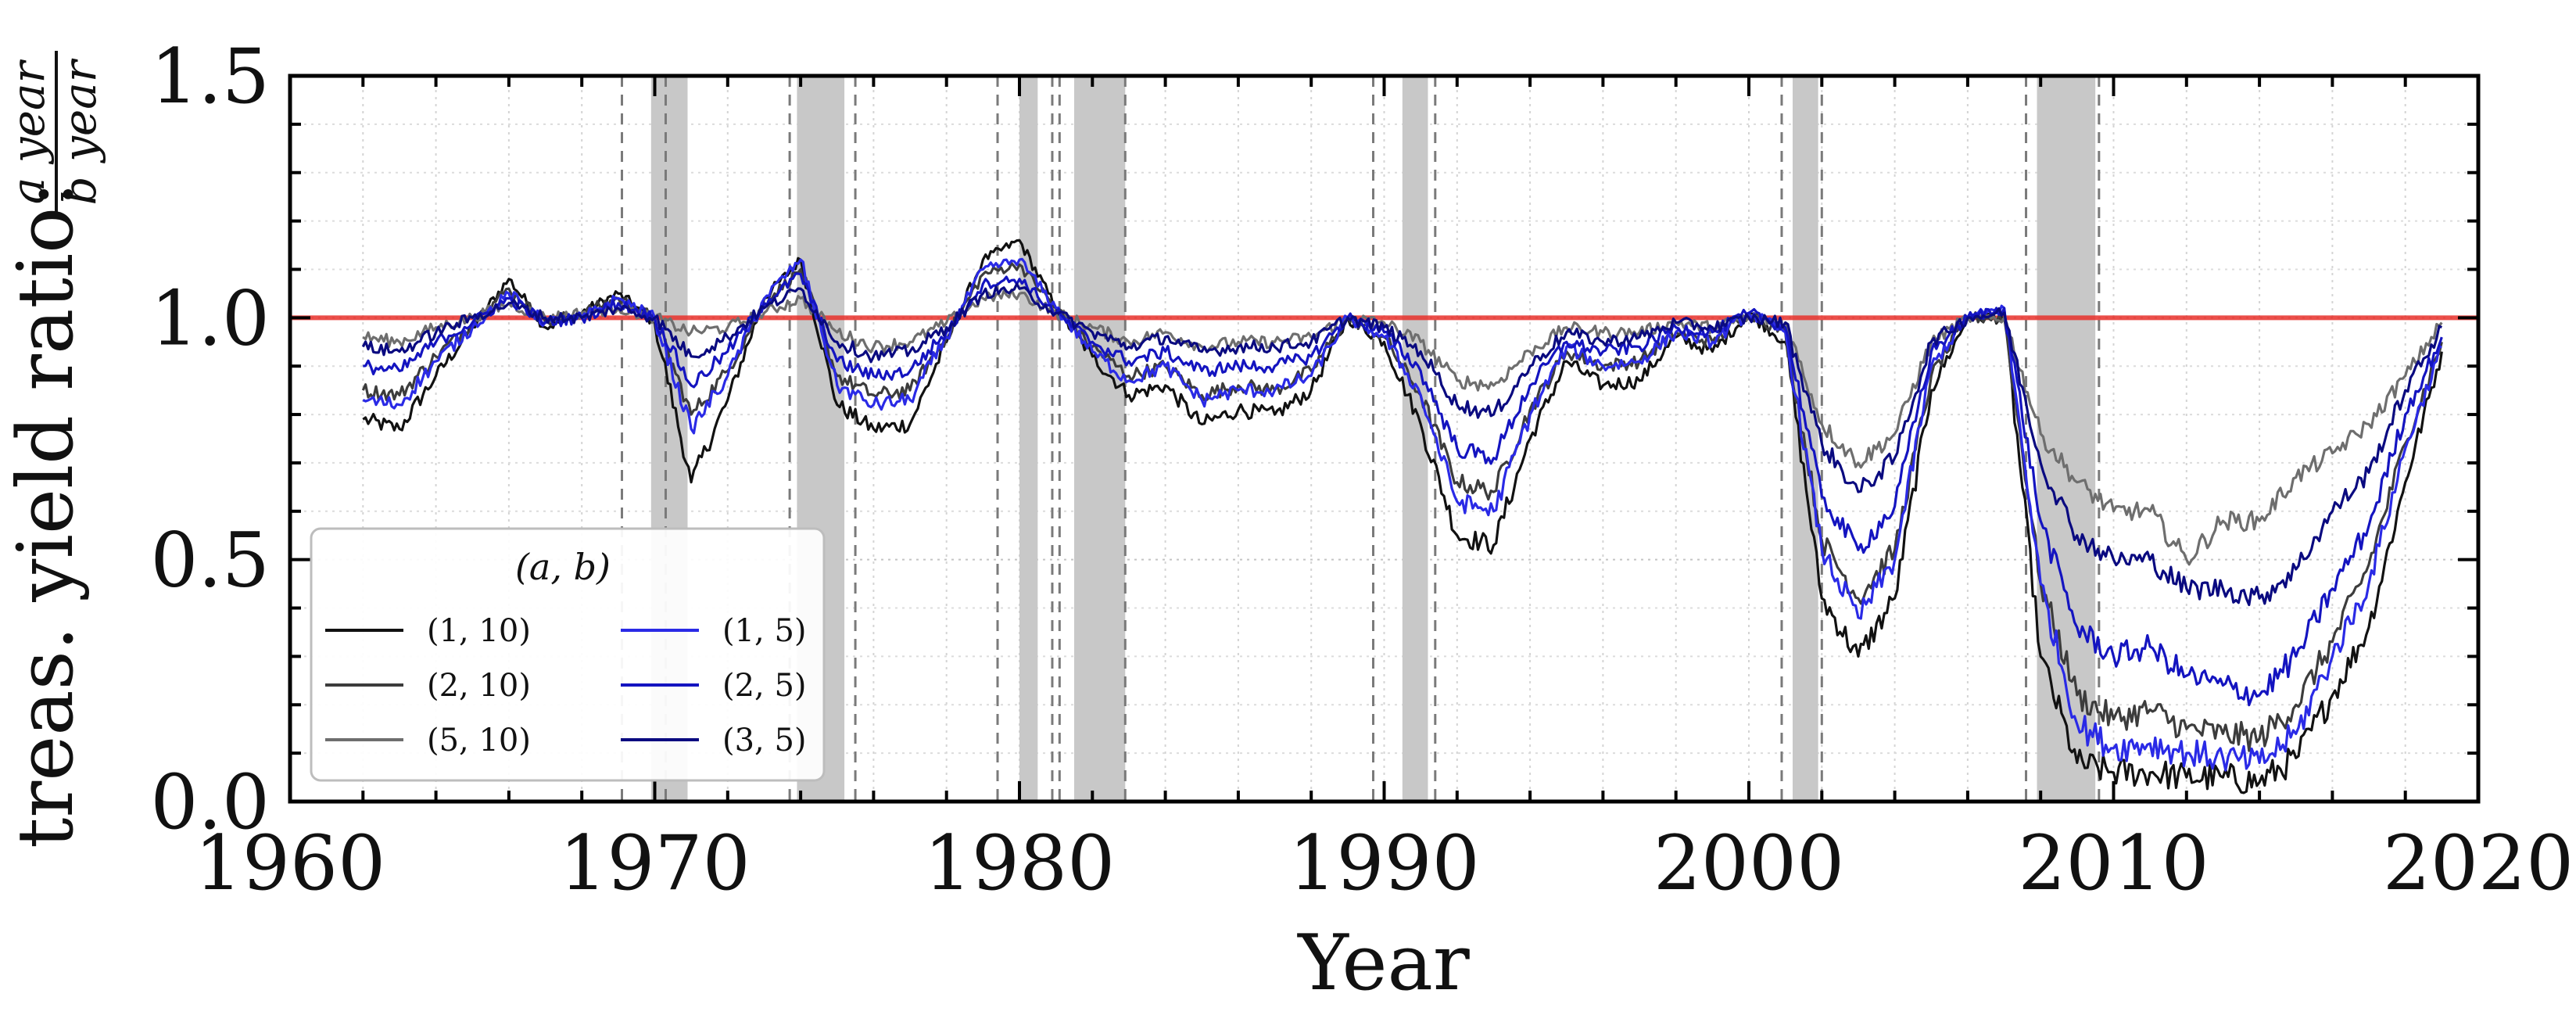 This screenshot has height=1033, width=2576. I want to click on y-tick-label: 1.5, so click(210, 76).